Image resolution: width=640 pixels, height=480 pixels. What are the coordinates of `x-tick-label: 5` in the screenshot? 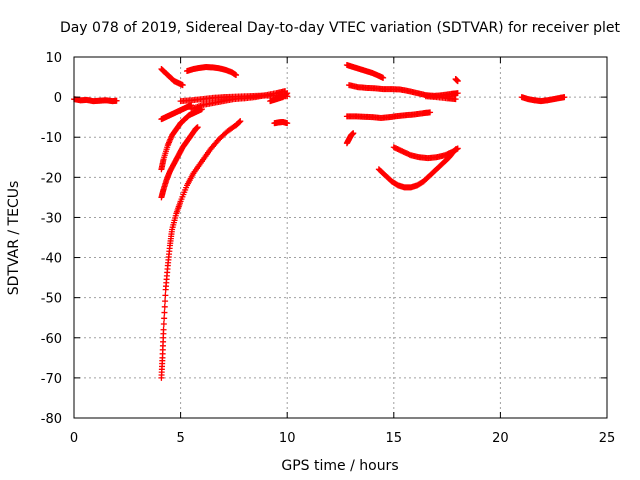 It's located at (180, 438).